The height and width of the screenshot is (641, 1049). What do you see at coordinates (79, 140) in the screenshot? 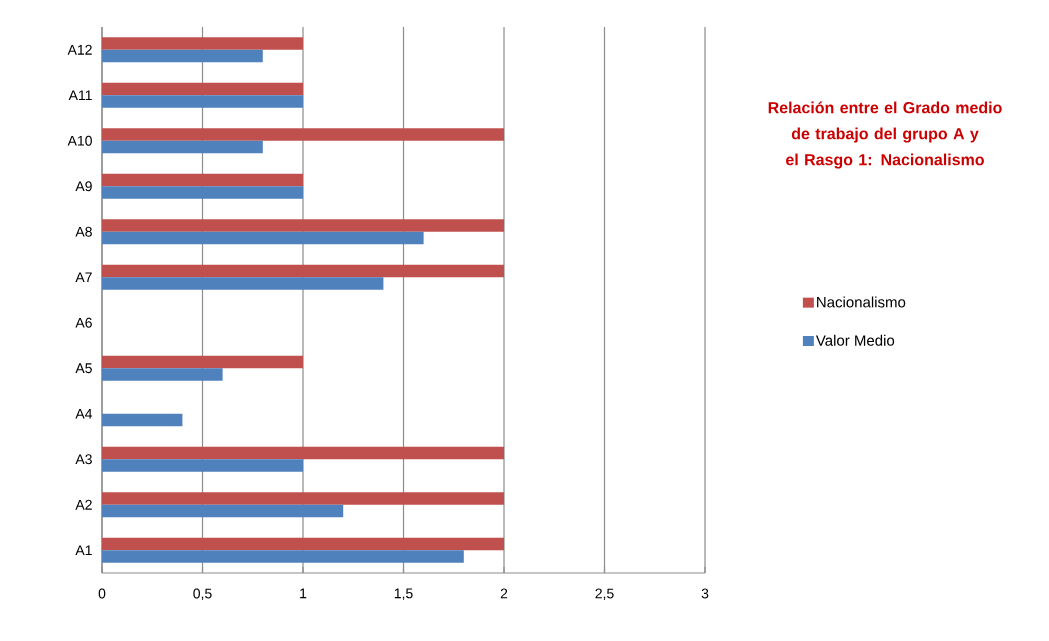
I see `y-tick-label: A10` at bounding box center [79, 140].